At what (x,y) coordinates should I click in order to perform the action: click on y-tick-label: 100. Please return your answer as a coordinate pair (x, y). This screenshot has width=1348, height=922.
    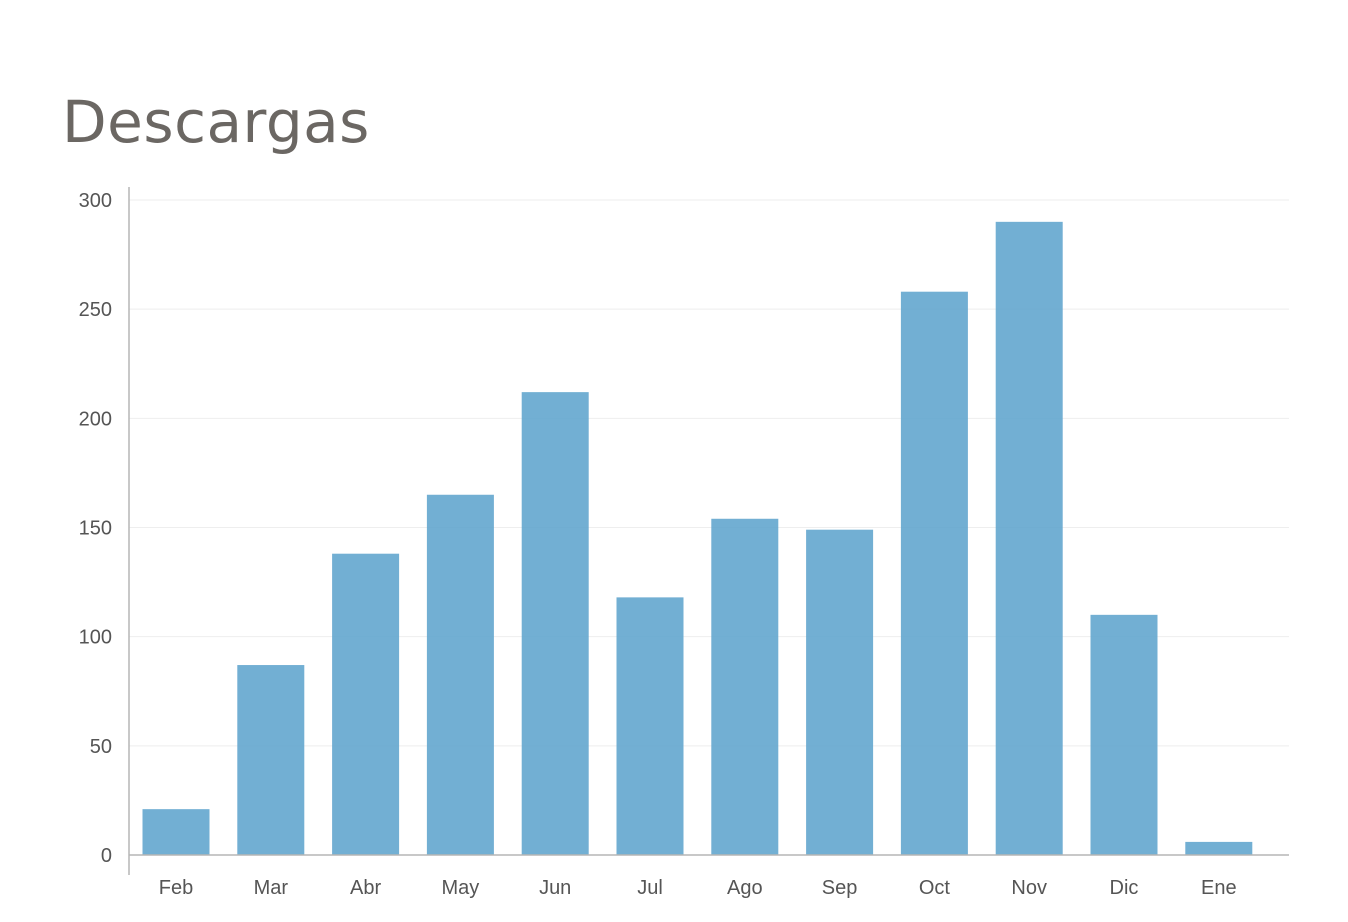
    Looking at the image, I should click on (95, 638).